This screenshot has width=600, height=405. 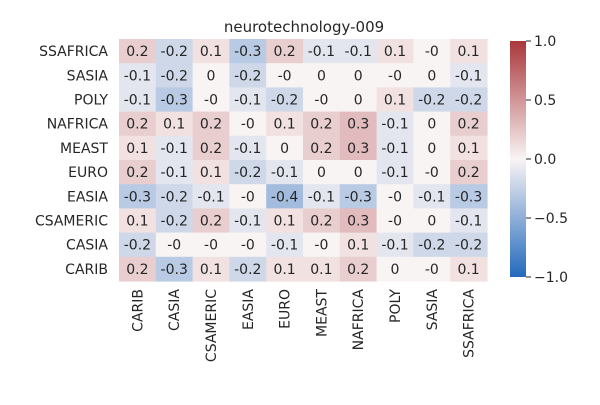 What do you see at coordinates (286, 309) in the screenshot?
I see `x-tick-label: EURO` at bounding box center [286, 309].